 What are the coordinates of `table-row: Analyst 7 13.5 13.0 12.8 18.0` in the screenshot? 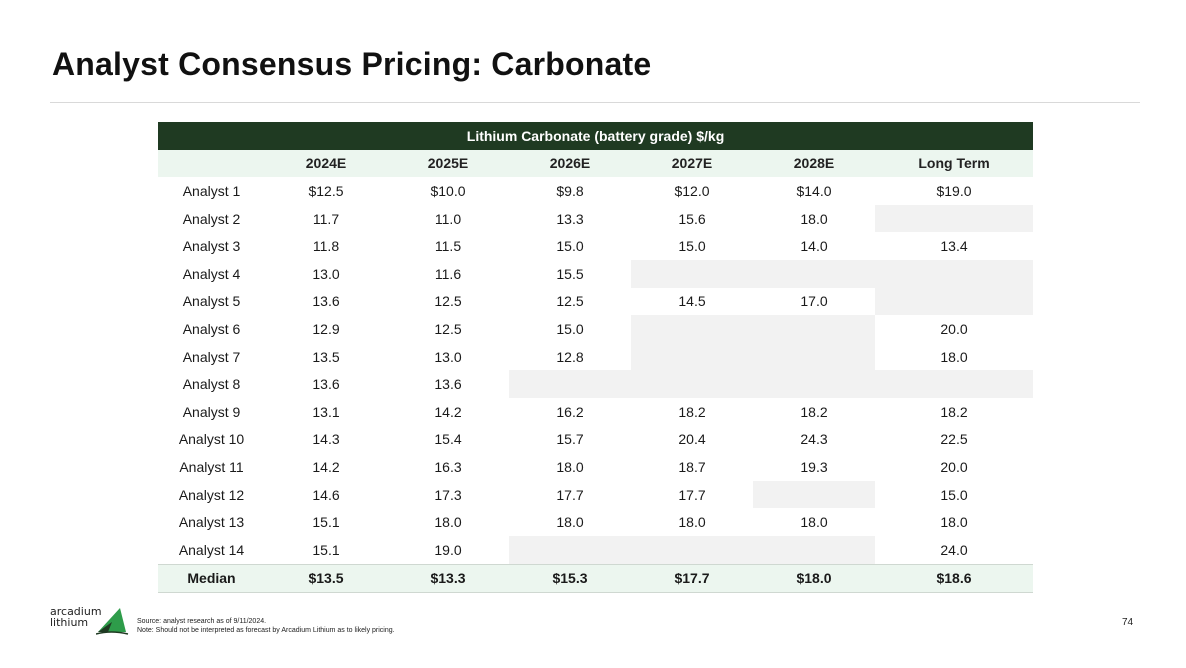 It's located at (595, 356).